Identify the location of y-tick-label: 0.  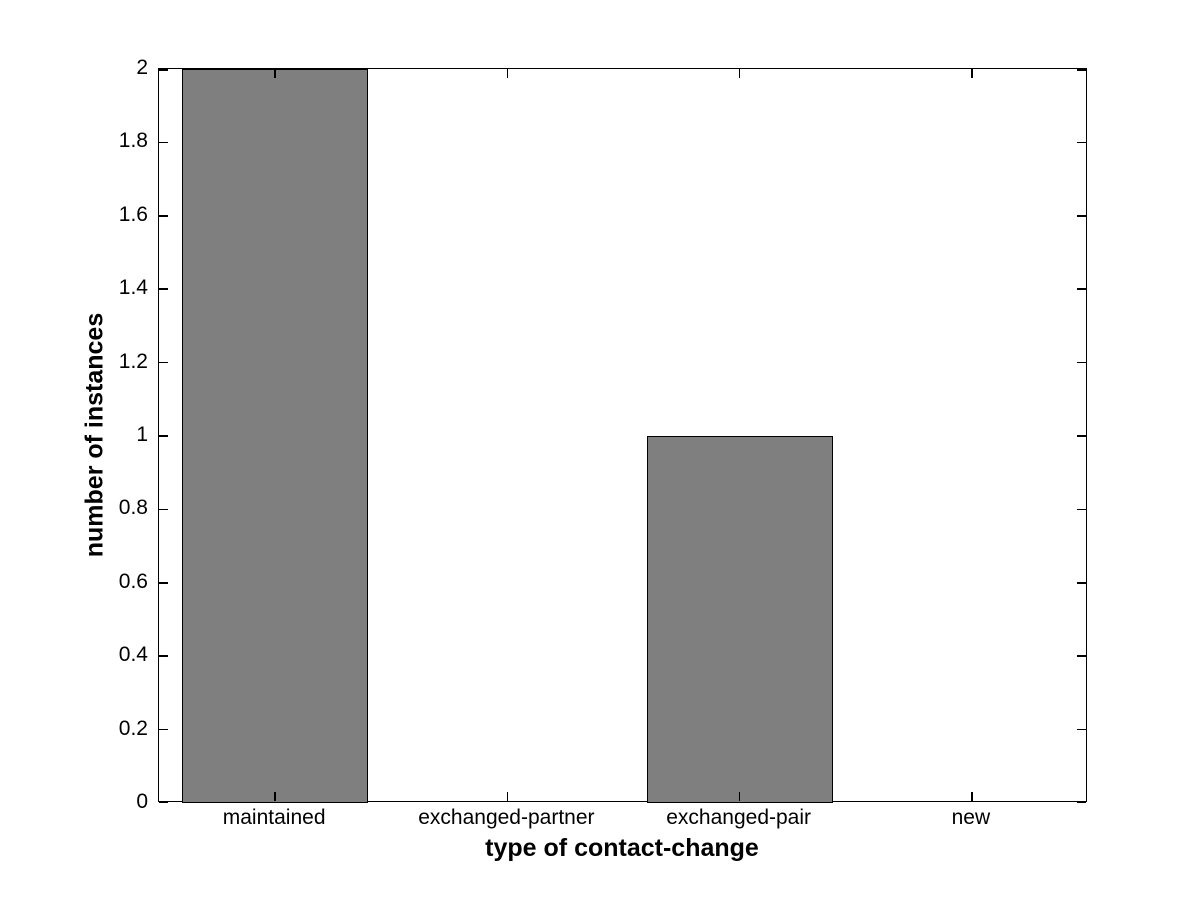
(142, 801).